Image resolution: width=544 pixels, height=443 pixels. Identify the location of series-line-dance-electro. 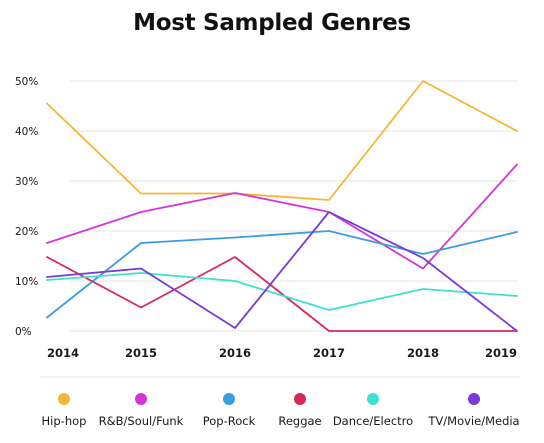
(282, 291).